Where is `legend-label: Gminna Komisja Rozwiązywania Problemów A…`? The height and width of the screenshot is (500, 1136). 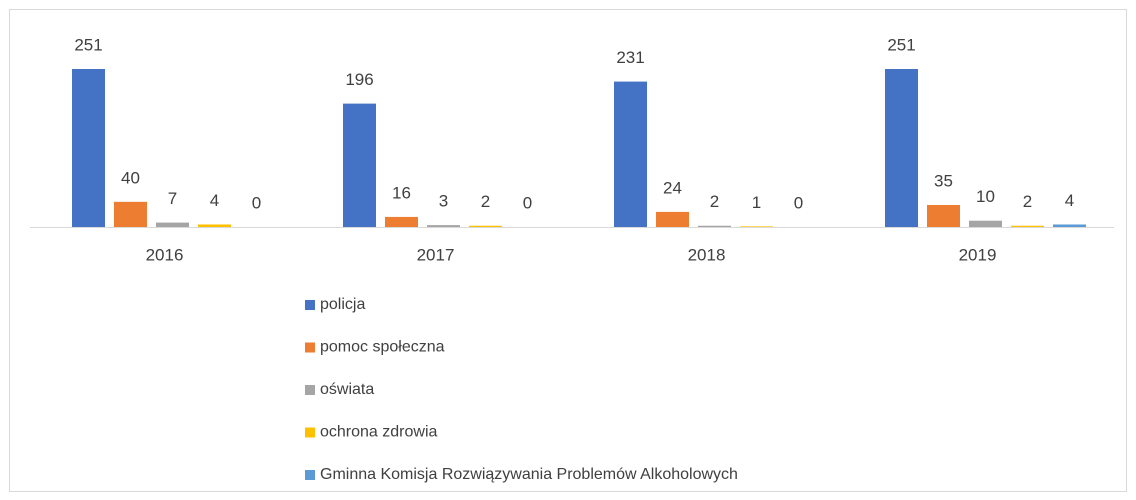 legend-label: Gminna Komisja Rozwiązywania Problemów A… is located at coordinates (529, 474).